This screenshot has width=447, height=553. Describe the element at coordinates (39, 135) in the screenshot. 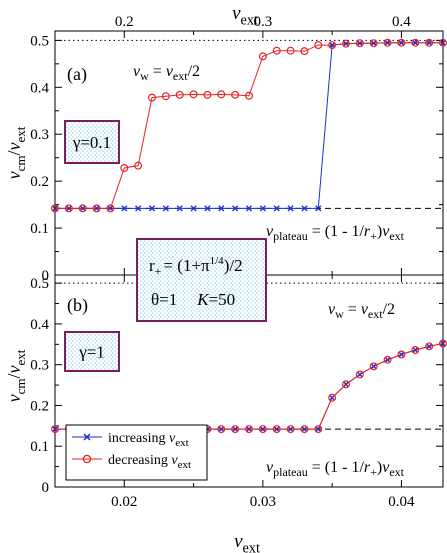

I see `y-tick-label: 0.3` at that location.